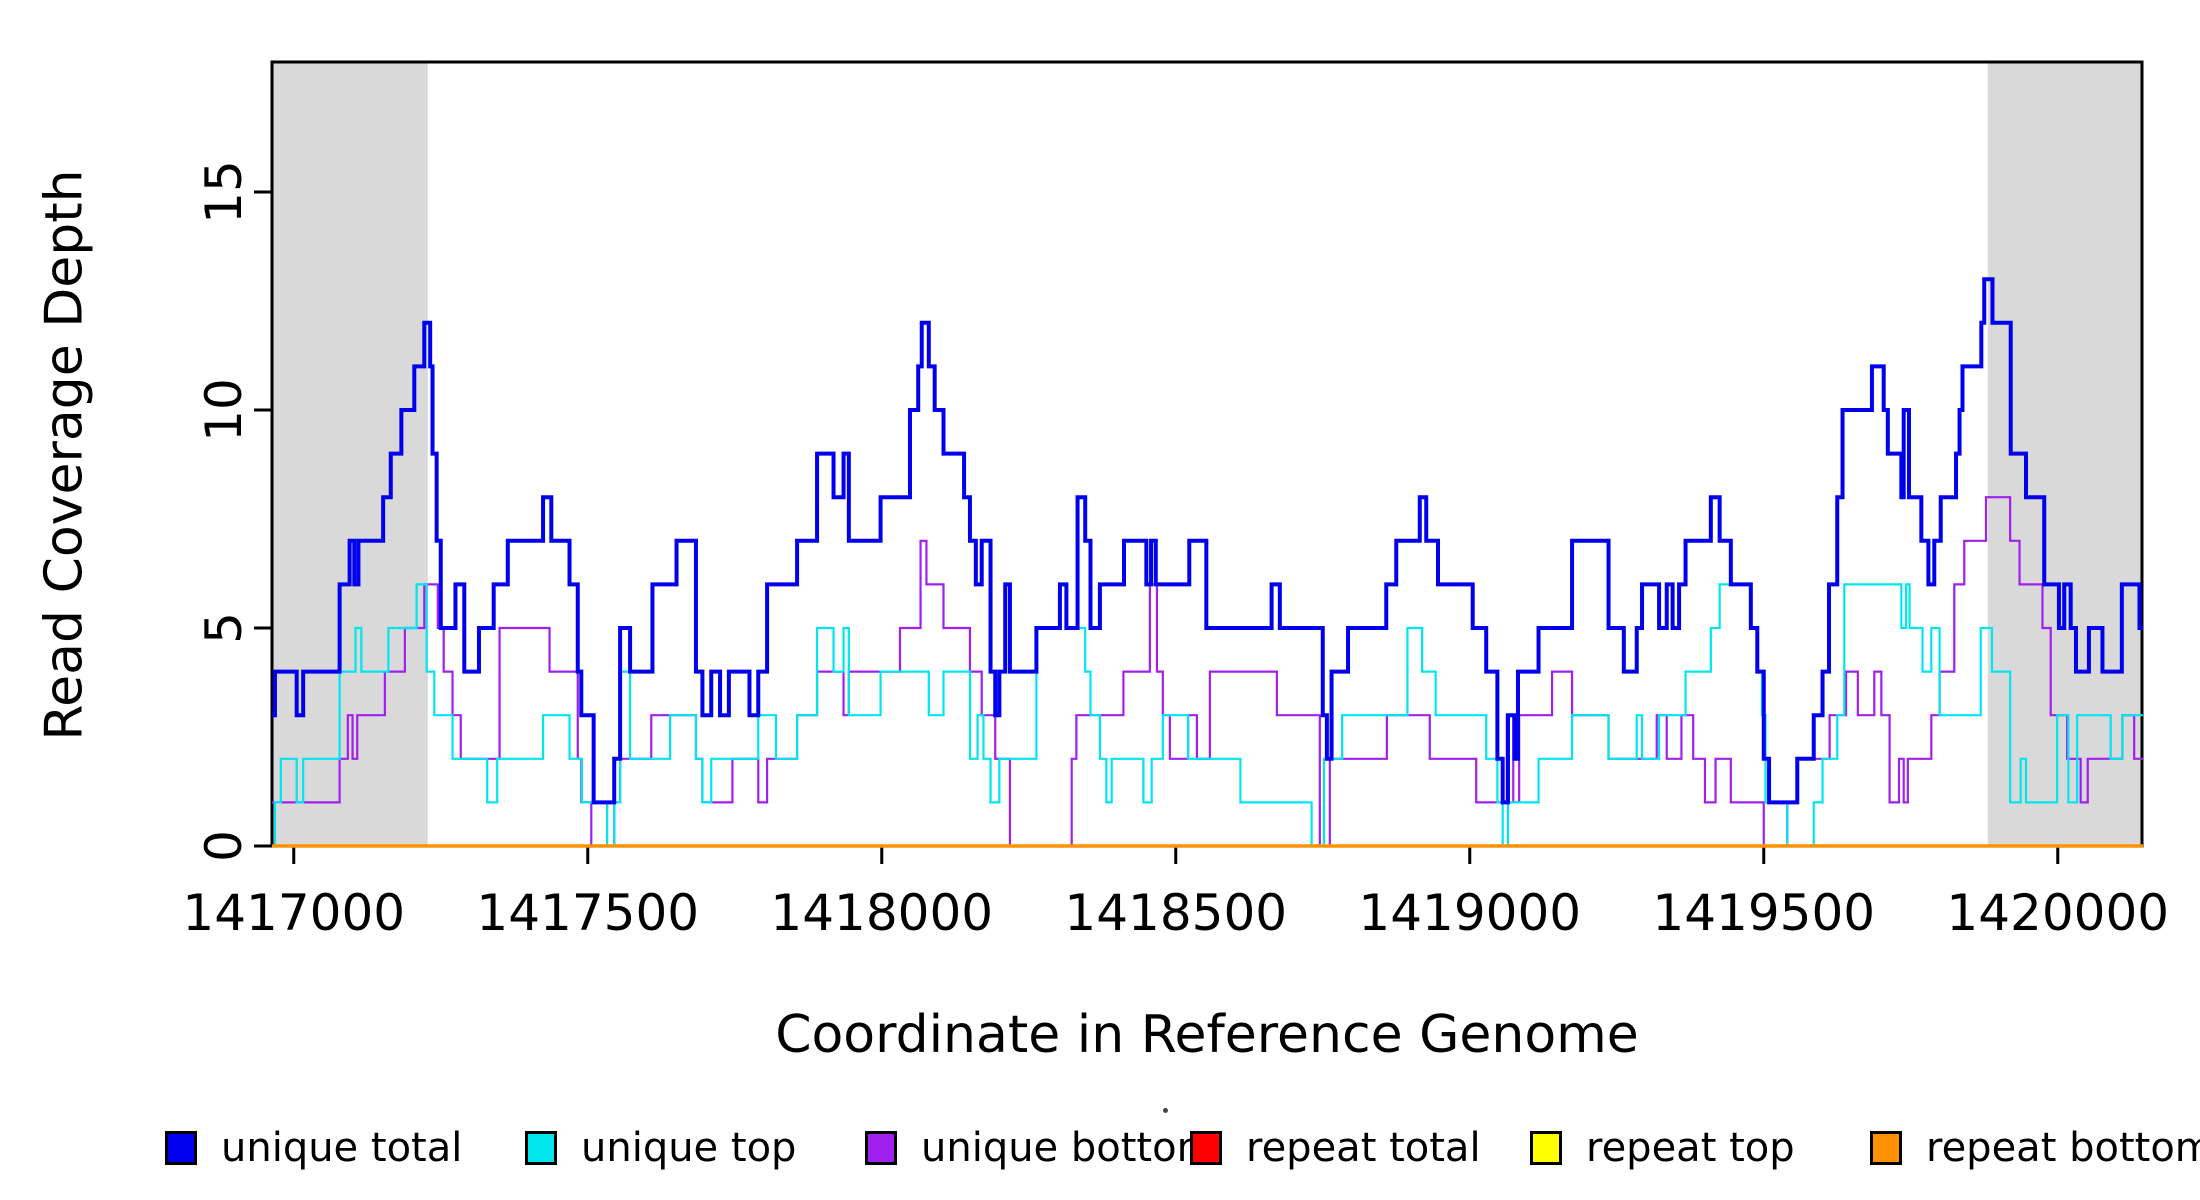 Image resolution: width=2200 pixels, height=1200 pixels. I want to click on legend-item-unique-bottom: unique bottom, so click(1040, 1148).